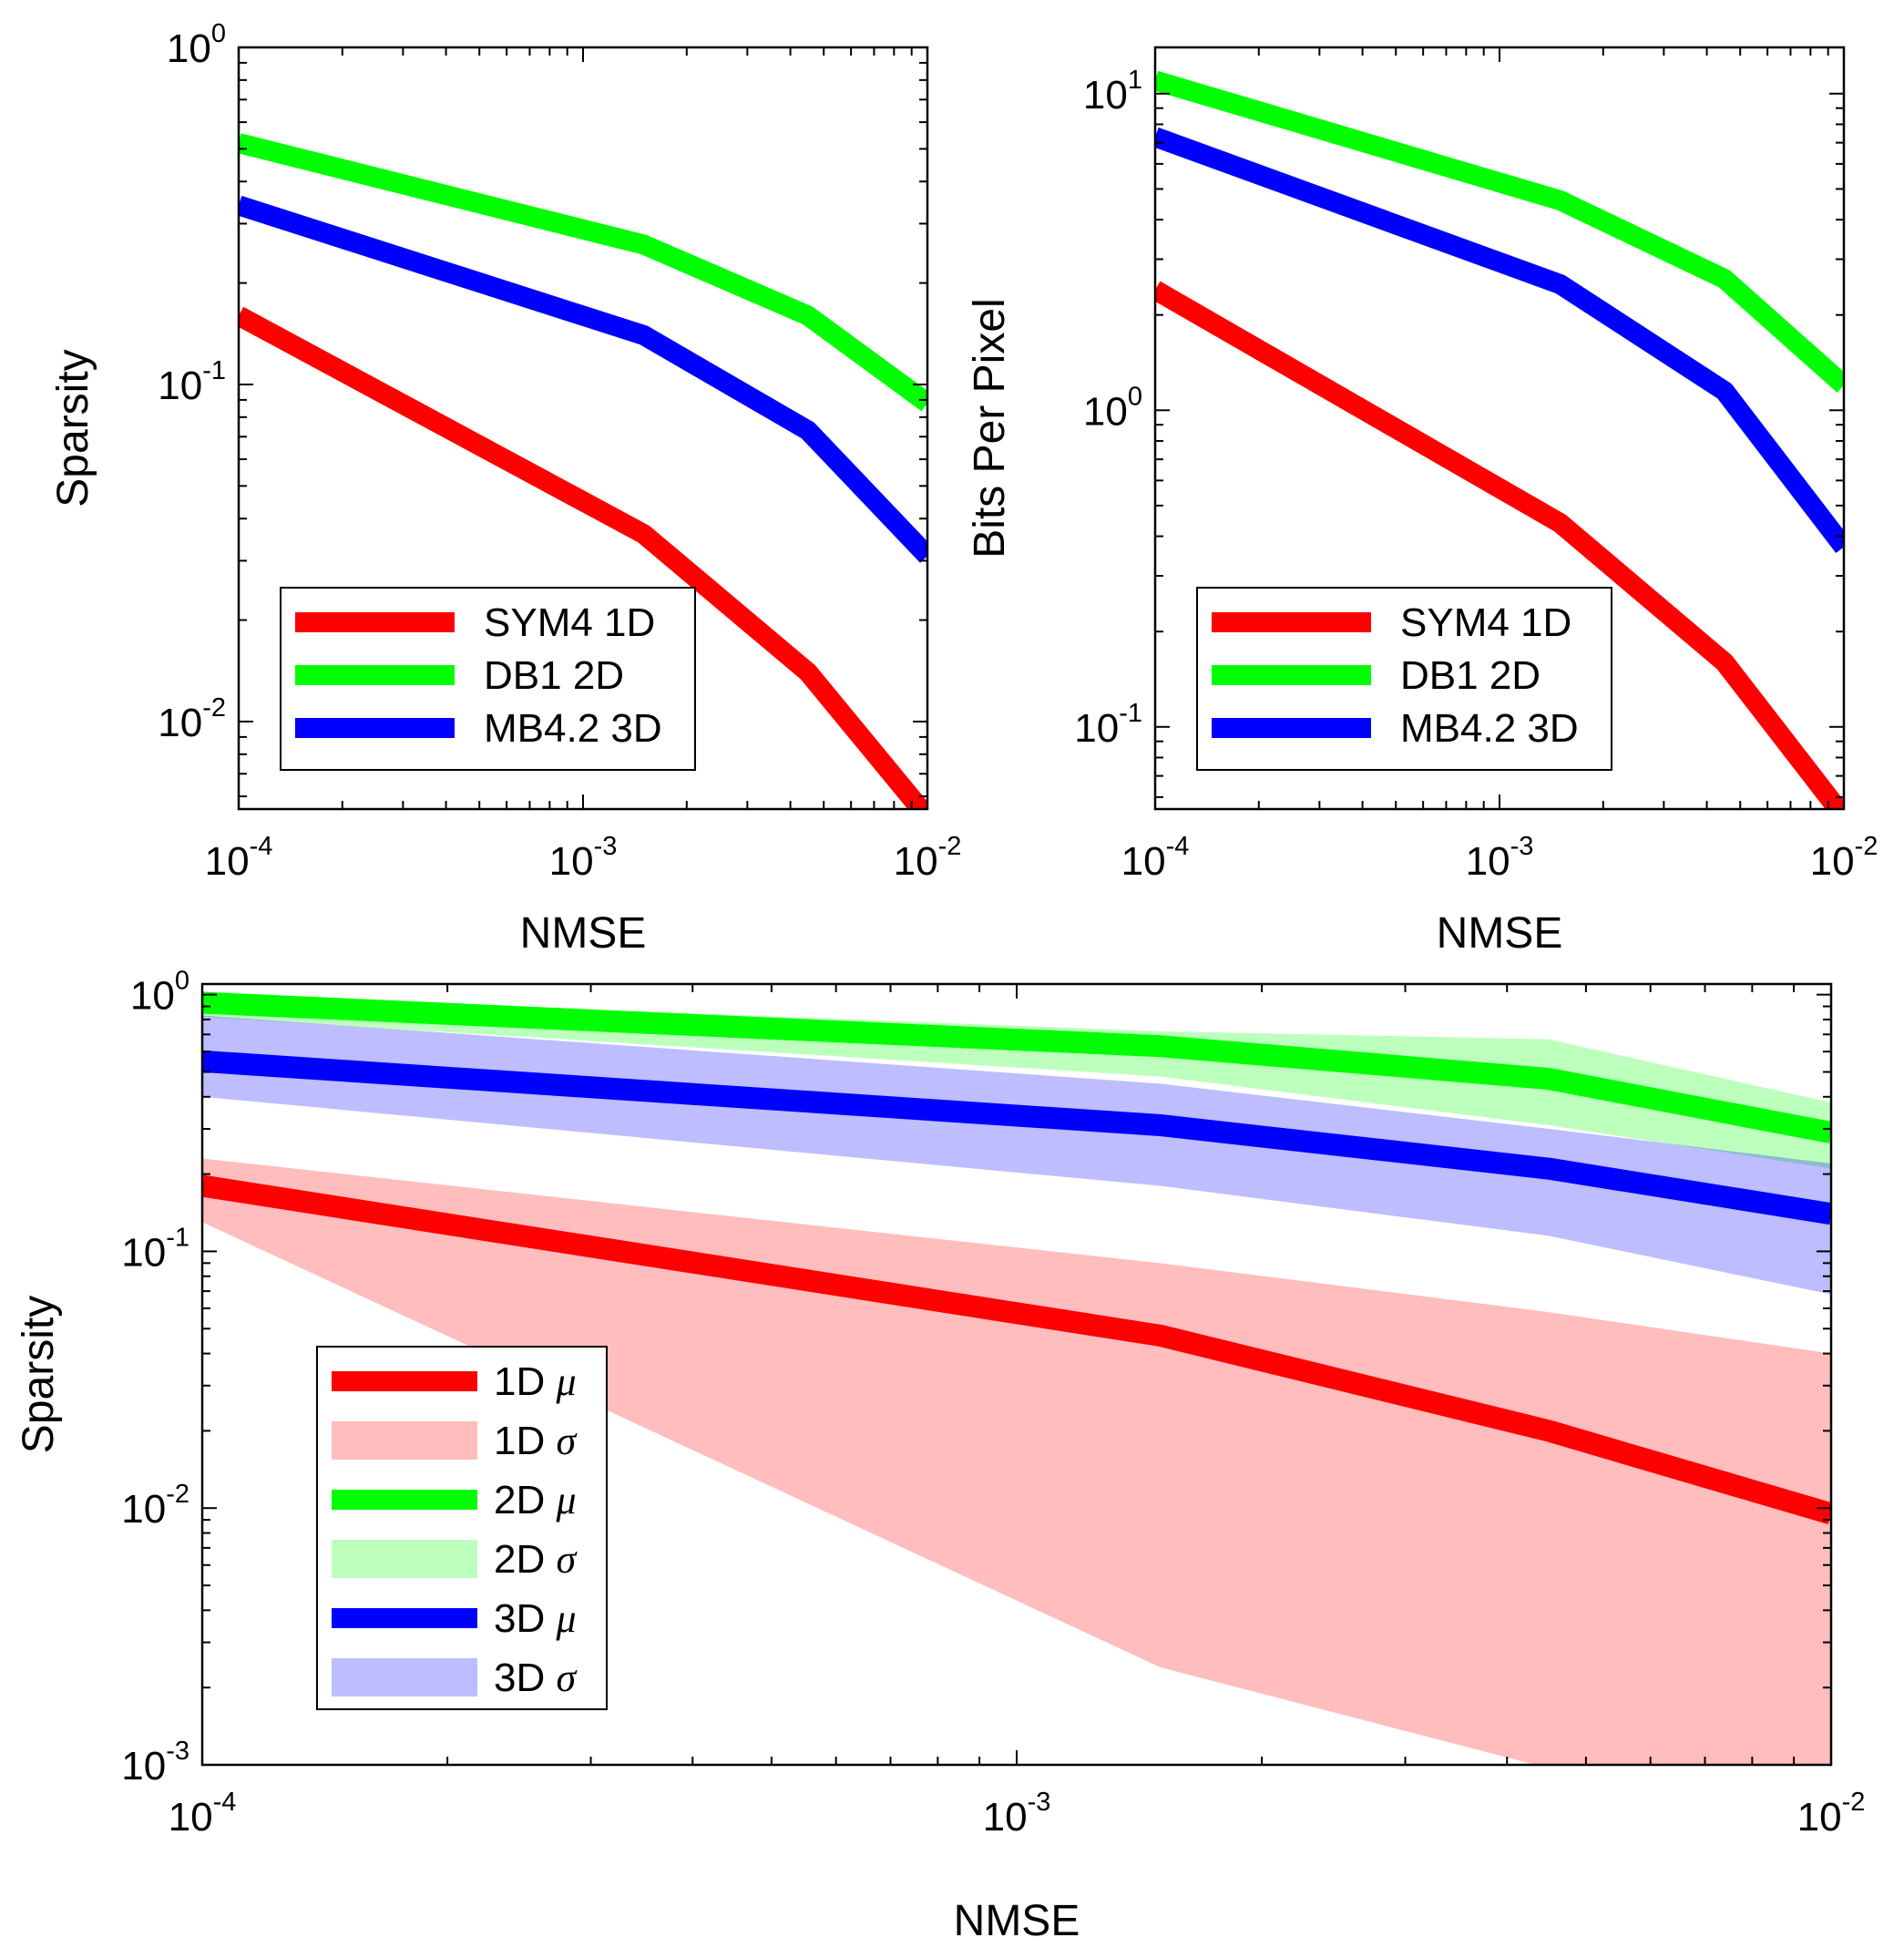 This screenshot has width=1904, height=1958. I want to click on legend-label: 3D μ, so click(535, 1618).